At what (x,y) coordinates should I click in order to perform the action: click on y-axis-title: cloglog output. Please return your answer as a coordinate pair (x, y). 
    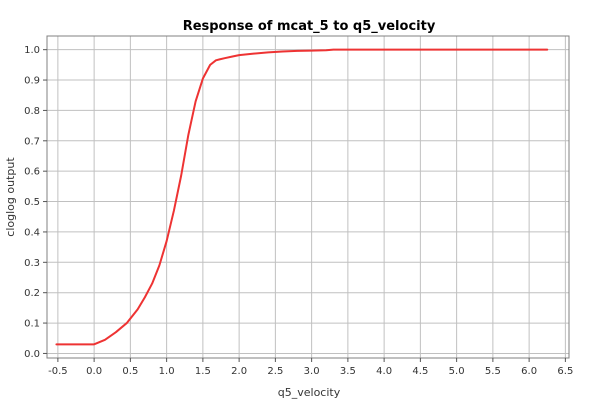
    Looking at the image, I should click on (10, 197).